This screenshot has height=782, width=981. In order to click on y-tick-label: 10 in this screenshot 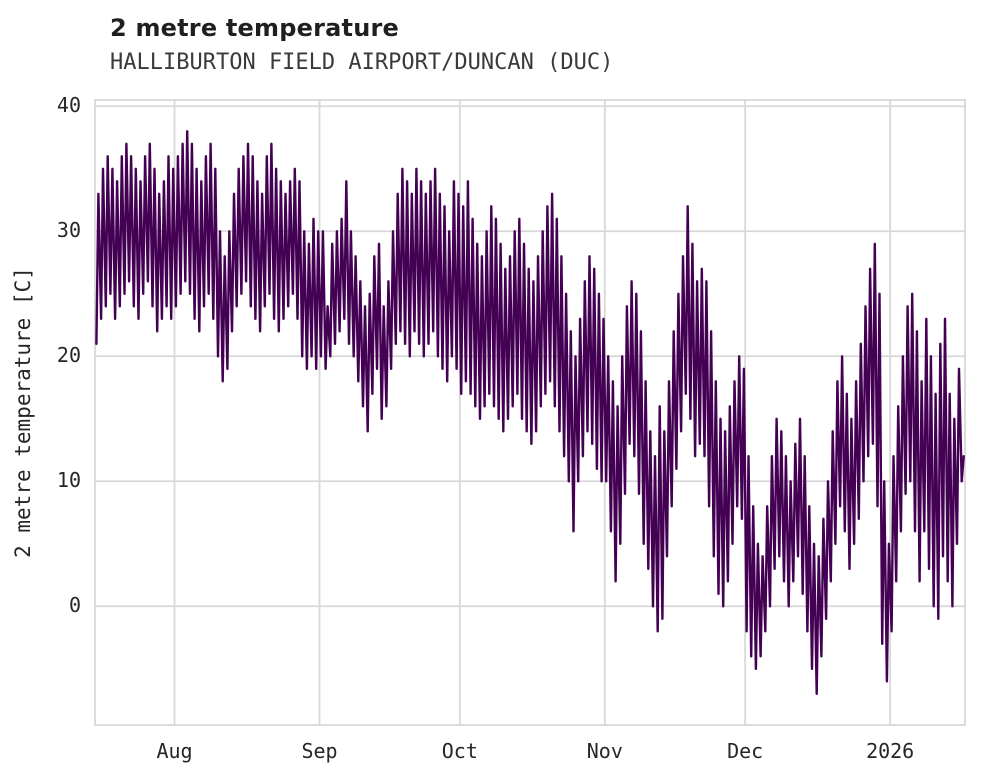, I will do `click(69, 480)`.